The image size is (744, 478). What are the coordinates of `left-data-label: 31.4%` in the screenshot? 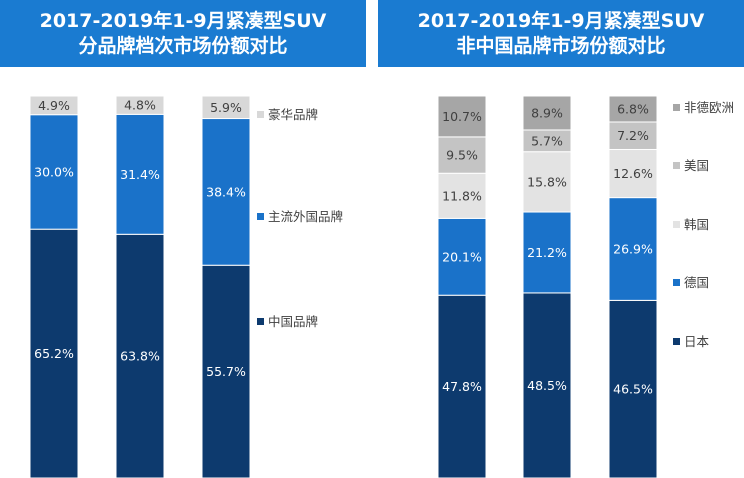 It's located at (140, 174).